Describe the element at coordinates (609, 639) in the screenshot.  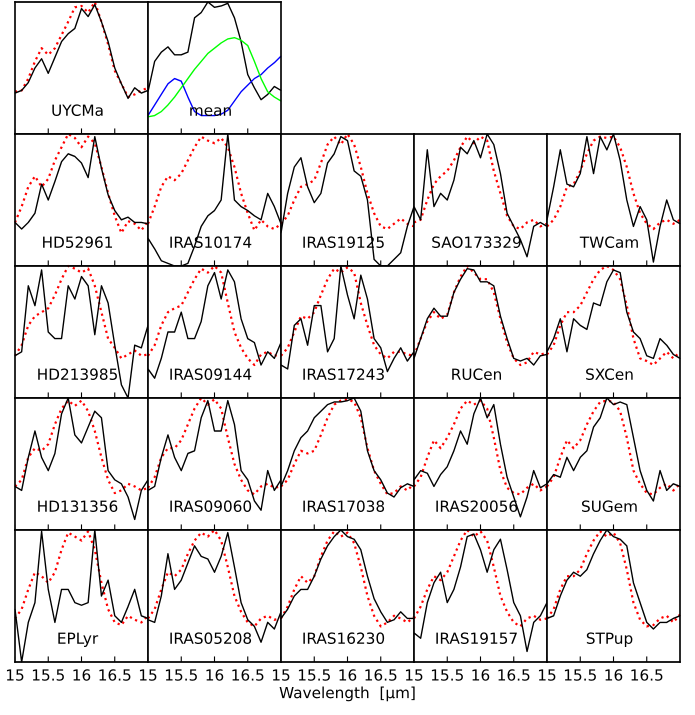
I see `annotation: STPup` at that location.